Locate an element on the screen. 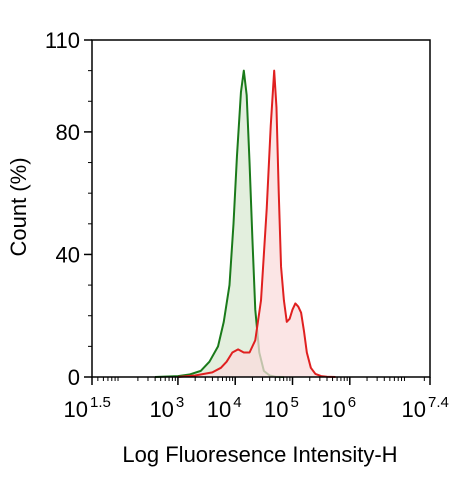 The image size is (476, 479). x-tick-exponent: 7.4 is located at coordinates (438, 402).